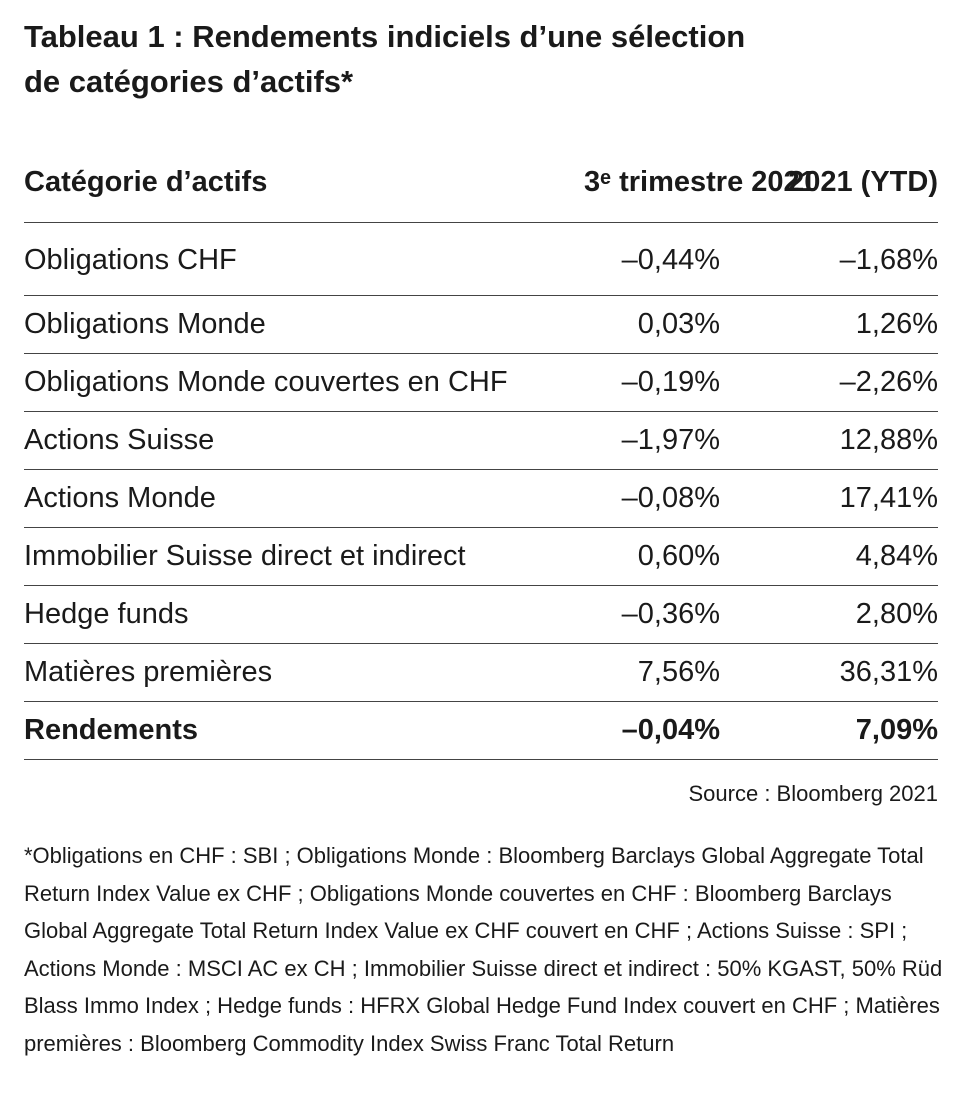 The width and height of the screenshot is (967, 1101). Describe the element at coordinates (304, 730) in the screenshot. I see `category-cell: Rendements` at that location.